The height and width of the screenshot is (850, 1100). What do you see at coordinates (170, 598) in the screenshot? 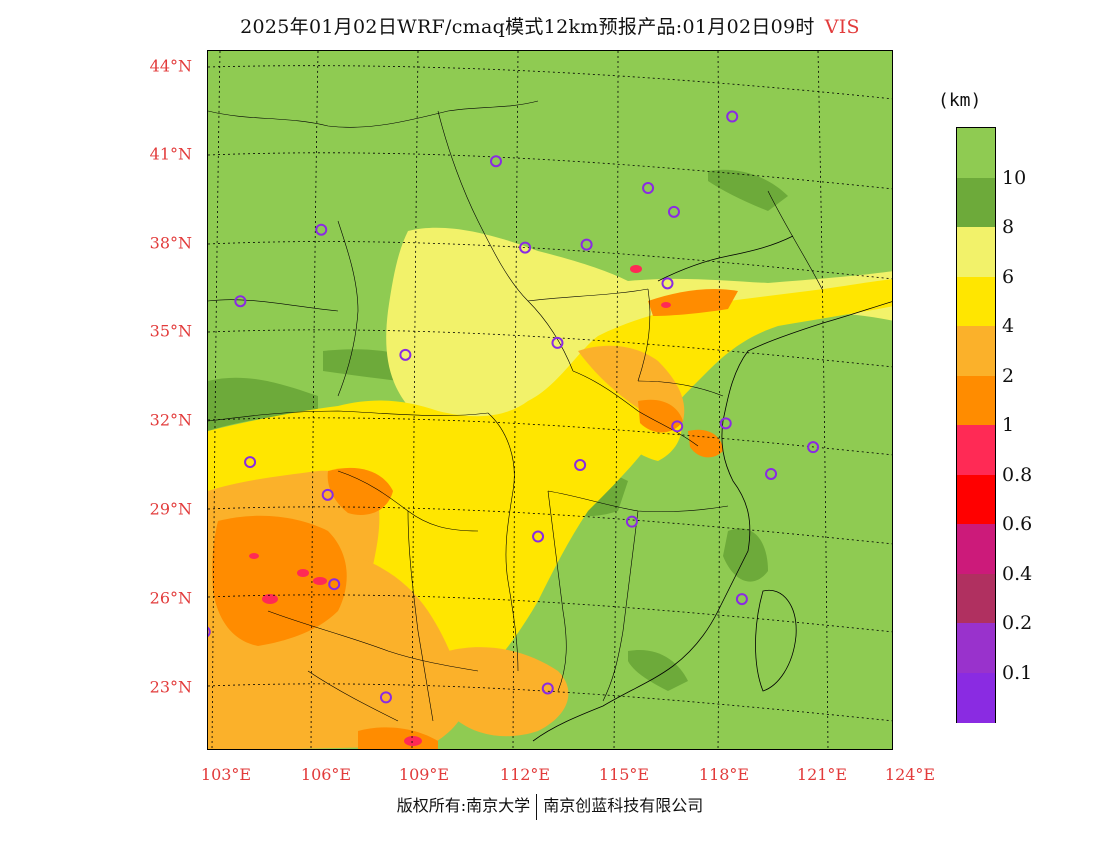
I see `lat-label: 26°N` at bounding box center [170, 598].